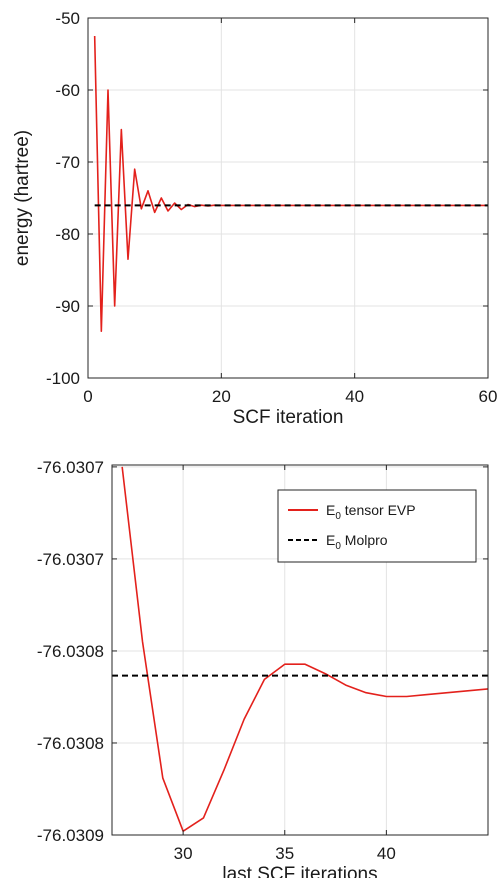 This screenshot has height=878, width=499. Describe the element at coordinates (63, 378) in the screenshot. I see `top-ytick-label: -100` at that location.